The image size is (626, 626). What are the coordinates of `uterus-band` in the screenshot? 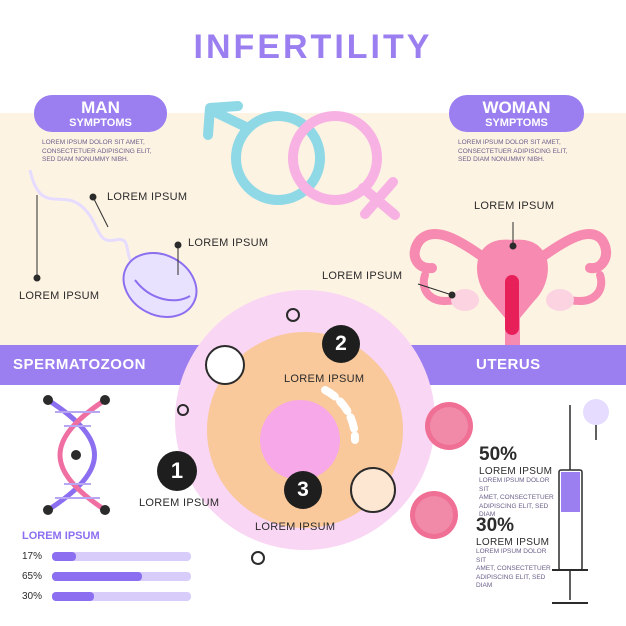 It's located at (518, 365).